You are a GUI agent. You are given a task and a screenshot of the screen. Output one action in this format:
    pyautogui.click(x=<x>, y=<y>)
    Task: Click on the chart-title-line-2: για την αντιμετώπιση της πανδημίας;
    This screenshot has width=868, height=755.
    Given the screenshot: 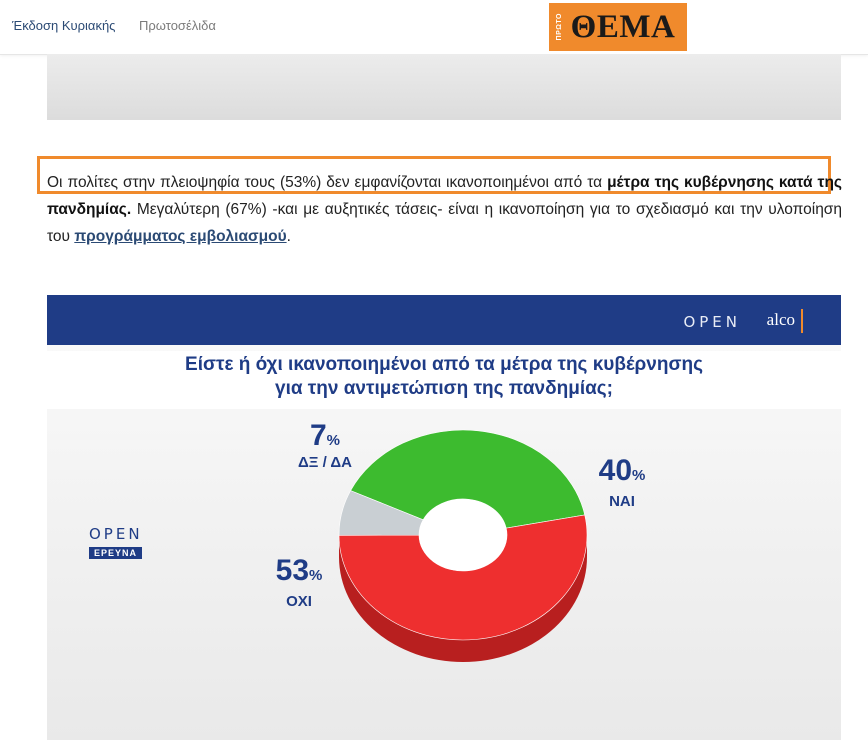 What is the action you would take?
    pyautogui.click(x=444, y=388)
    